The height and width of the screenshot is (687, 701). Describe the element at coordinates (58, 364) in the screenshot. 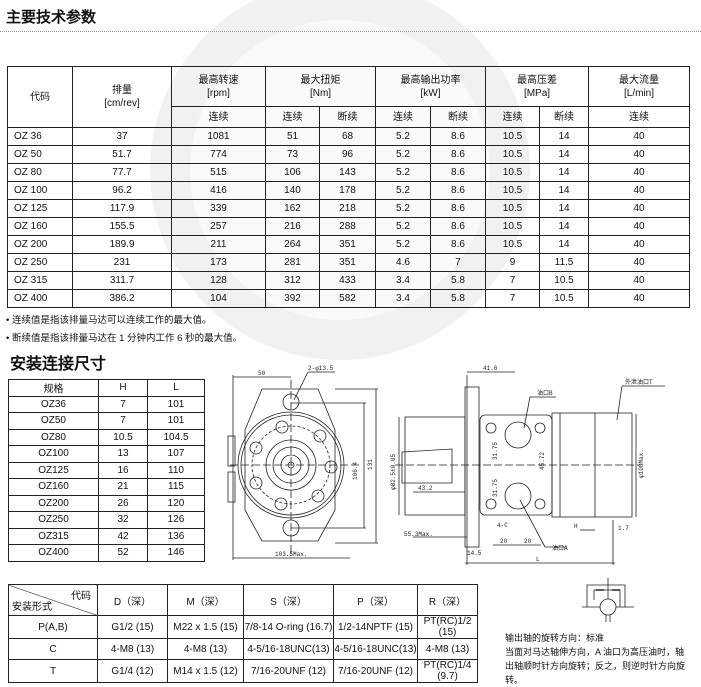

I see `section-title: 安装连接尺寸` at that location.